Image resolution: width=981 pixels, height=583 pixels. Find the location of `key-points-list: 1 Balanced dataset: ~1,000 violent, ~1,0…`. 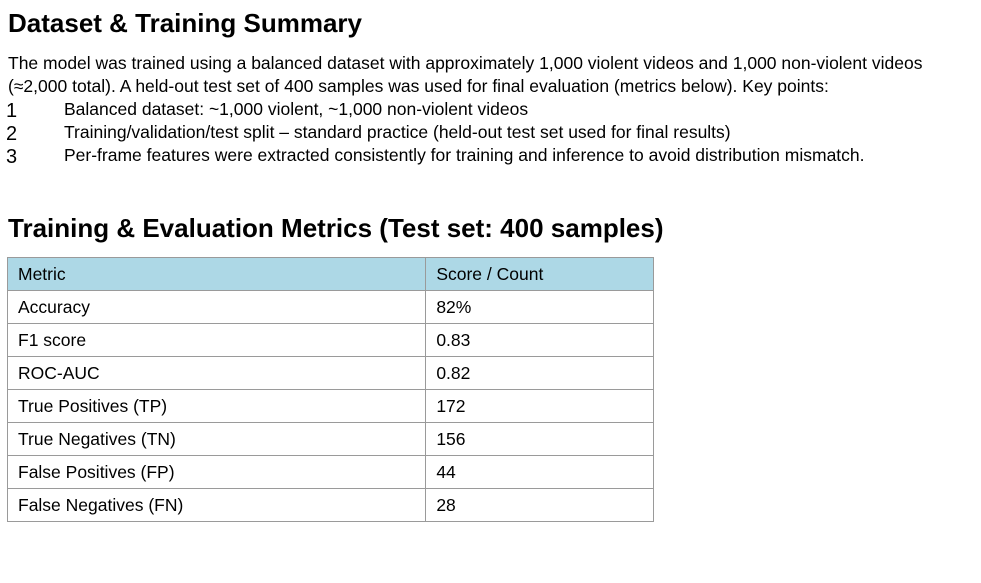

key-points-list: 1 Balanced dataset: ~1,000 violent, ~1,0… is located at coordinates (489, 133).